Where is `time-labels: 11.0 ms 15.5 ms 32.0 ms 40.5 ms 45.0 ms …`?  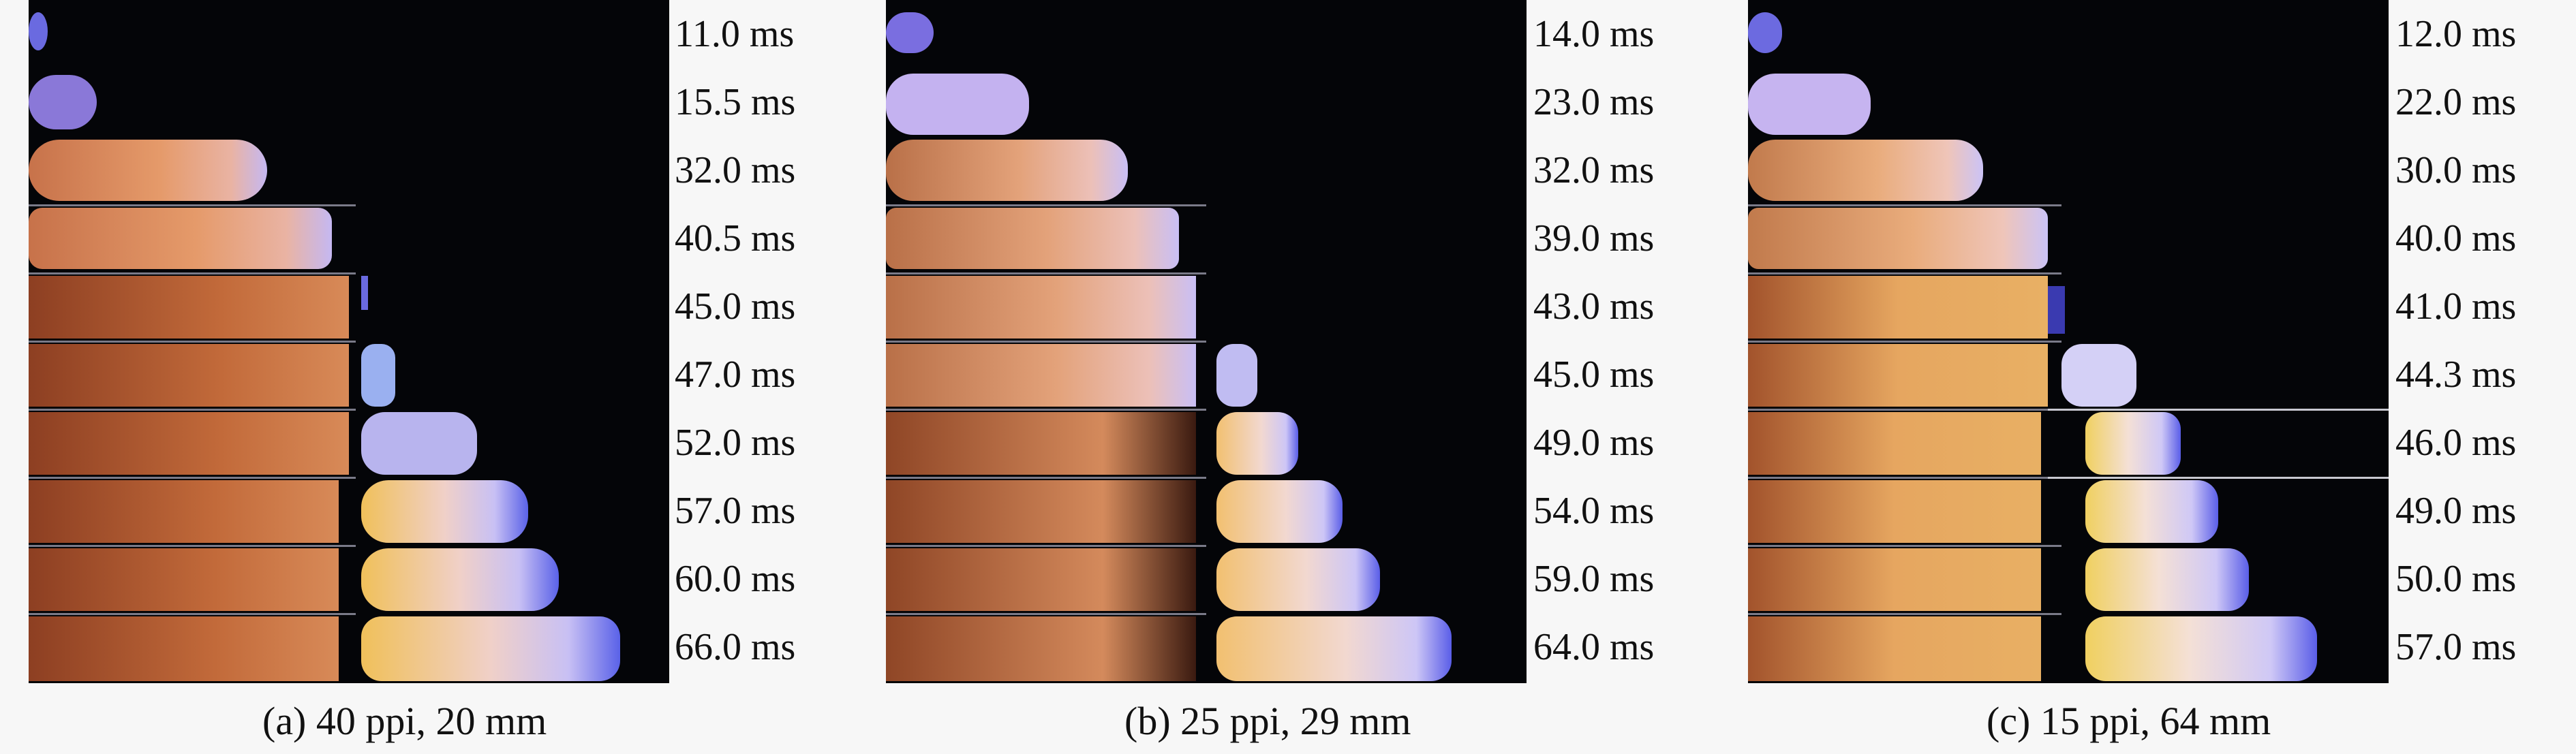
time-labels: 11.0 ms 15.5 ms 32.0 ms 40.5 ms 45.0 ms … is located at coordinates (738, 341).